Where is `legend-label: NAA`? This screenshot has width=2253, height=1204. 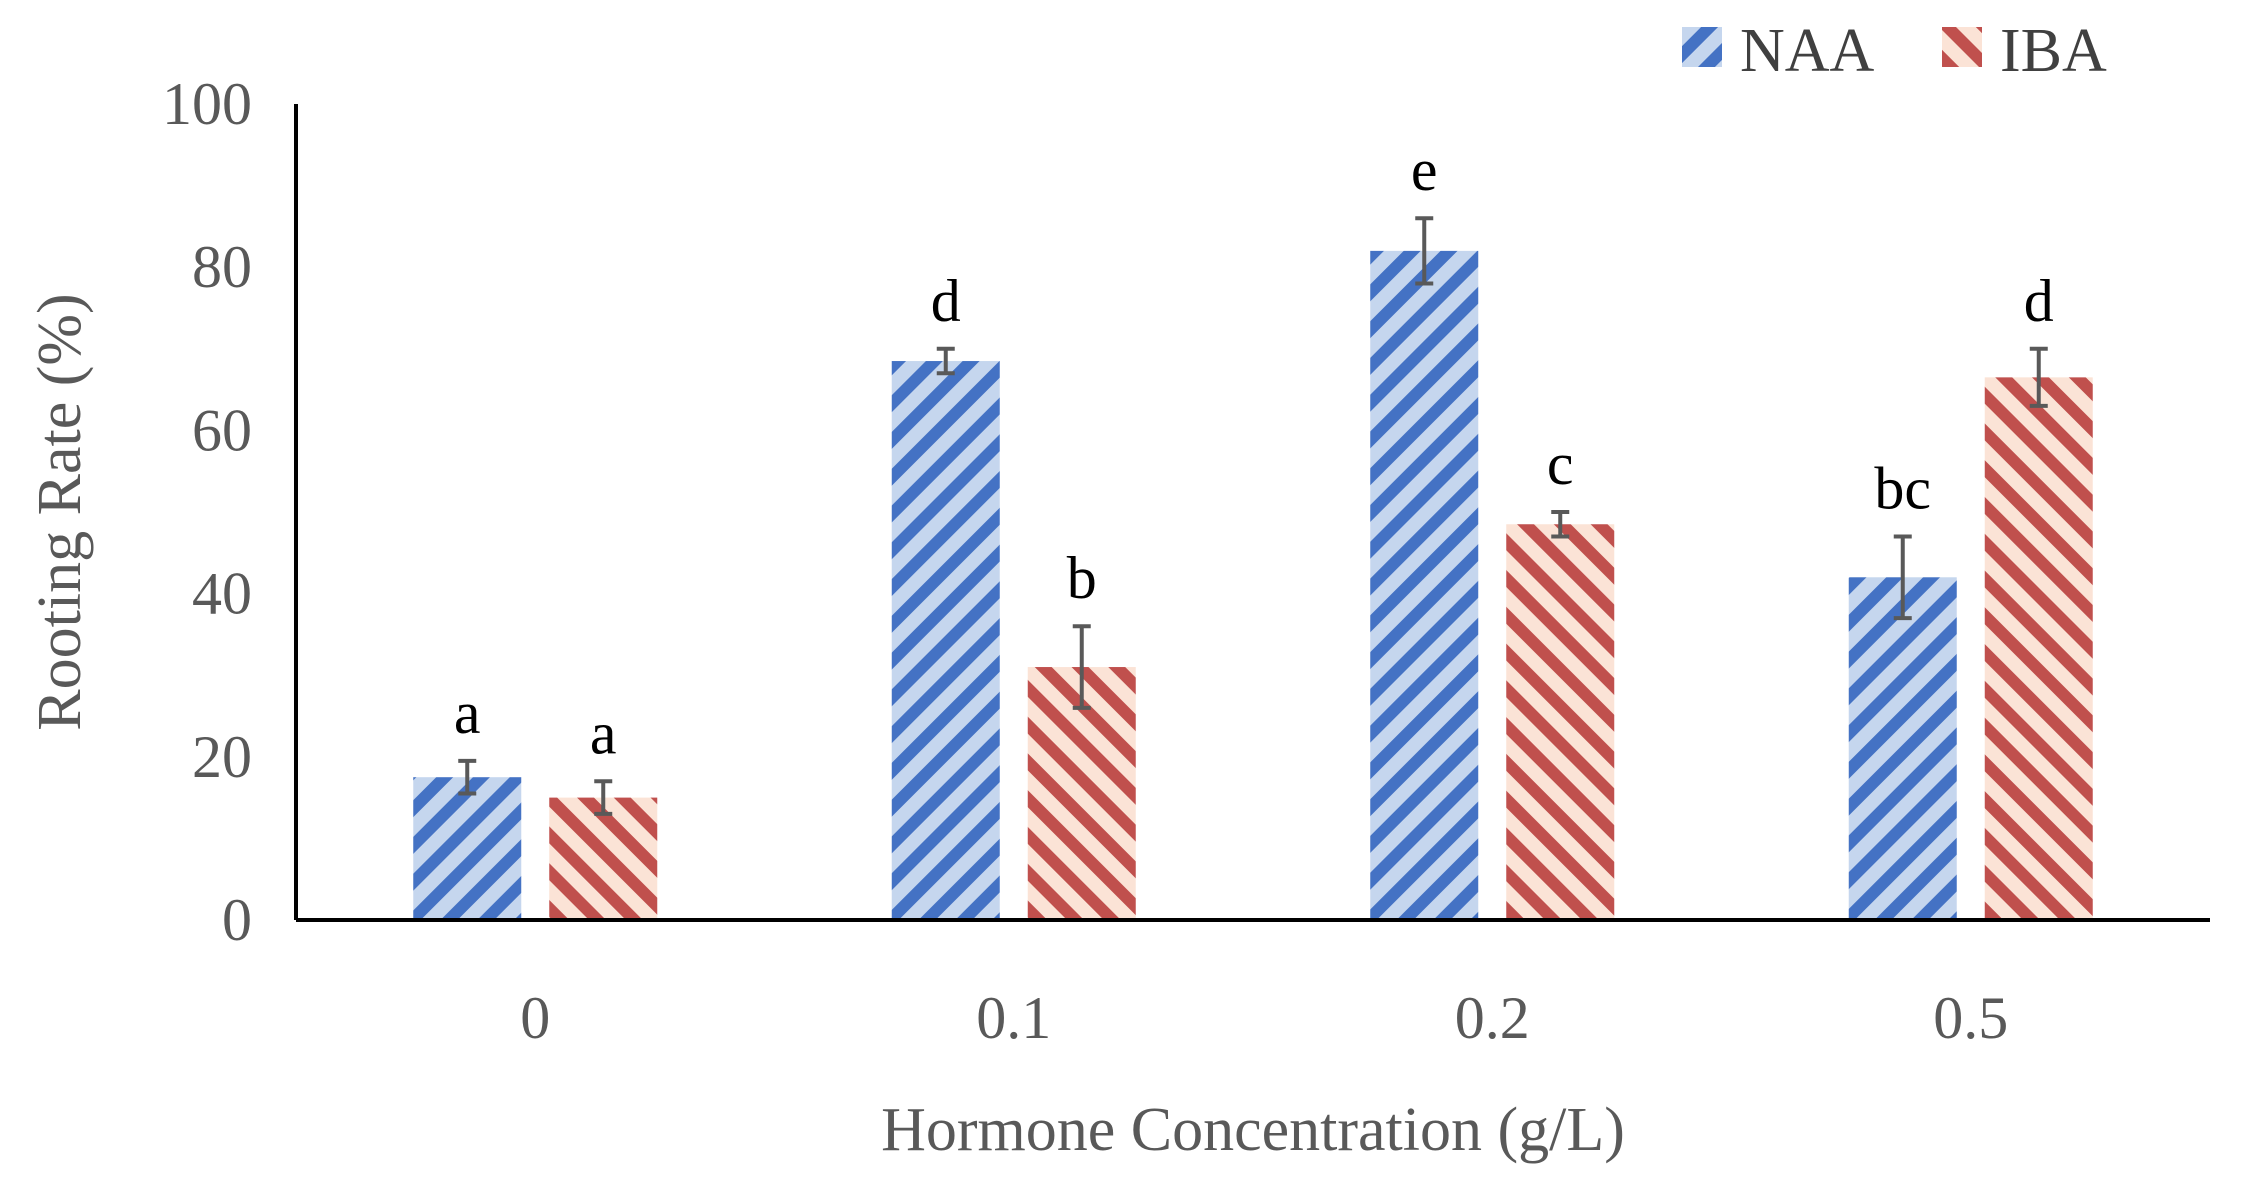 legend-label: NAA is located at coordinates (1807, 51).